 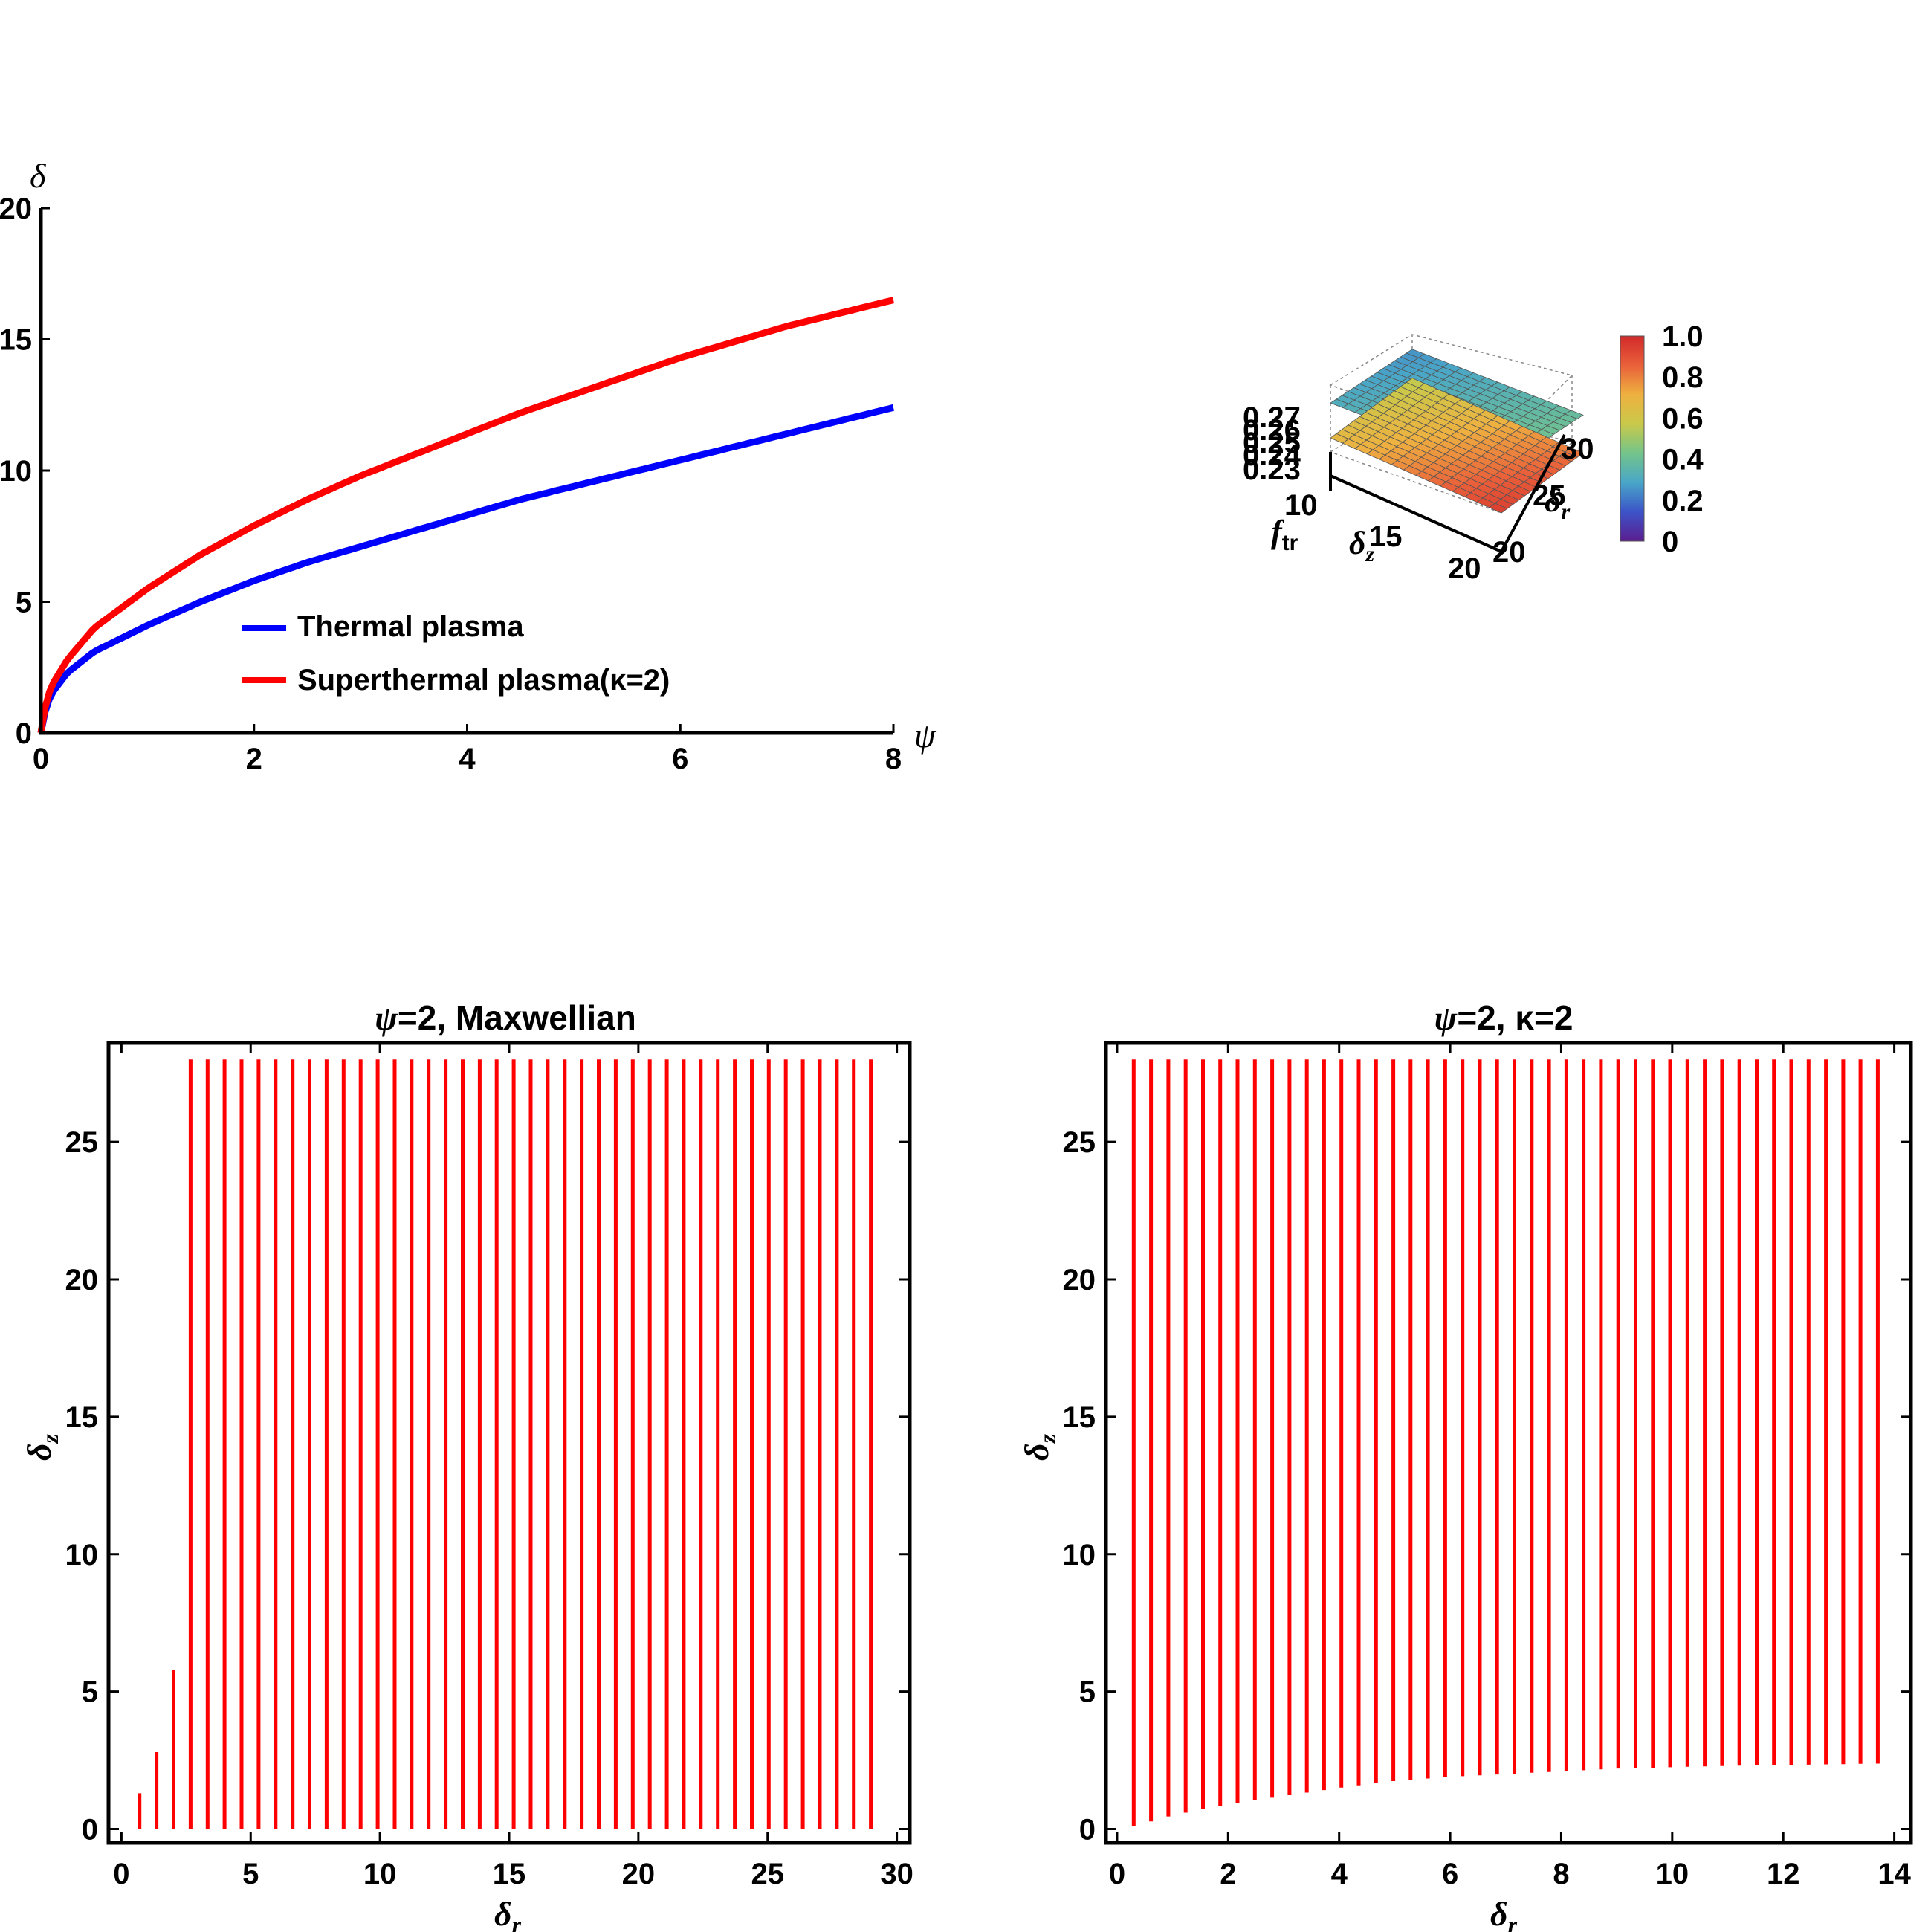 What do you see at coordinates (1416, 513) in the screenshot?
I see `x-axis-line-3d` at bounding box center [1416, 513].